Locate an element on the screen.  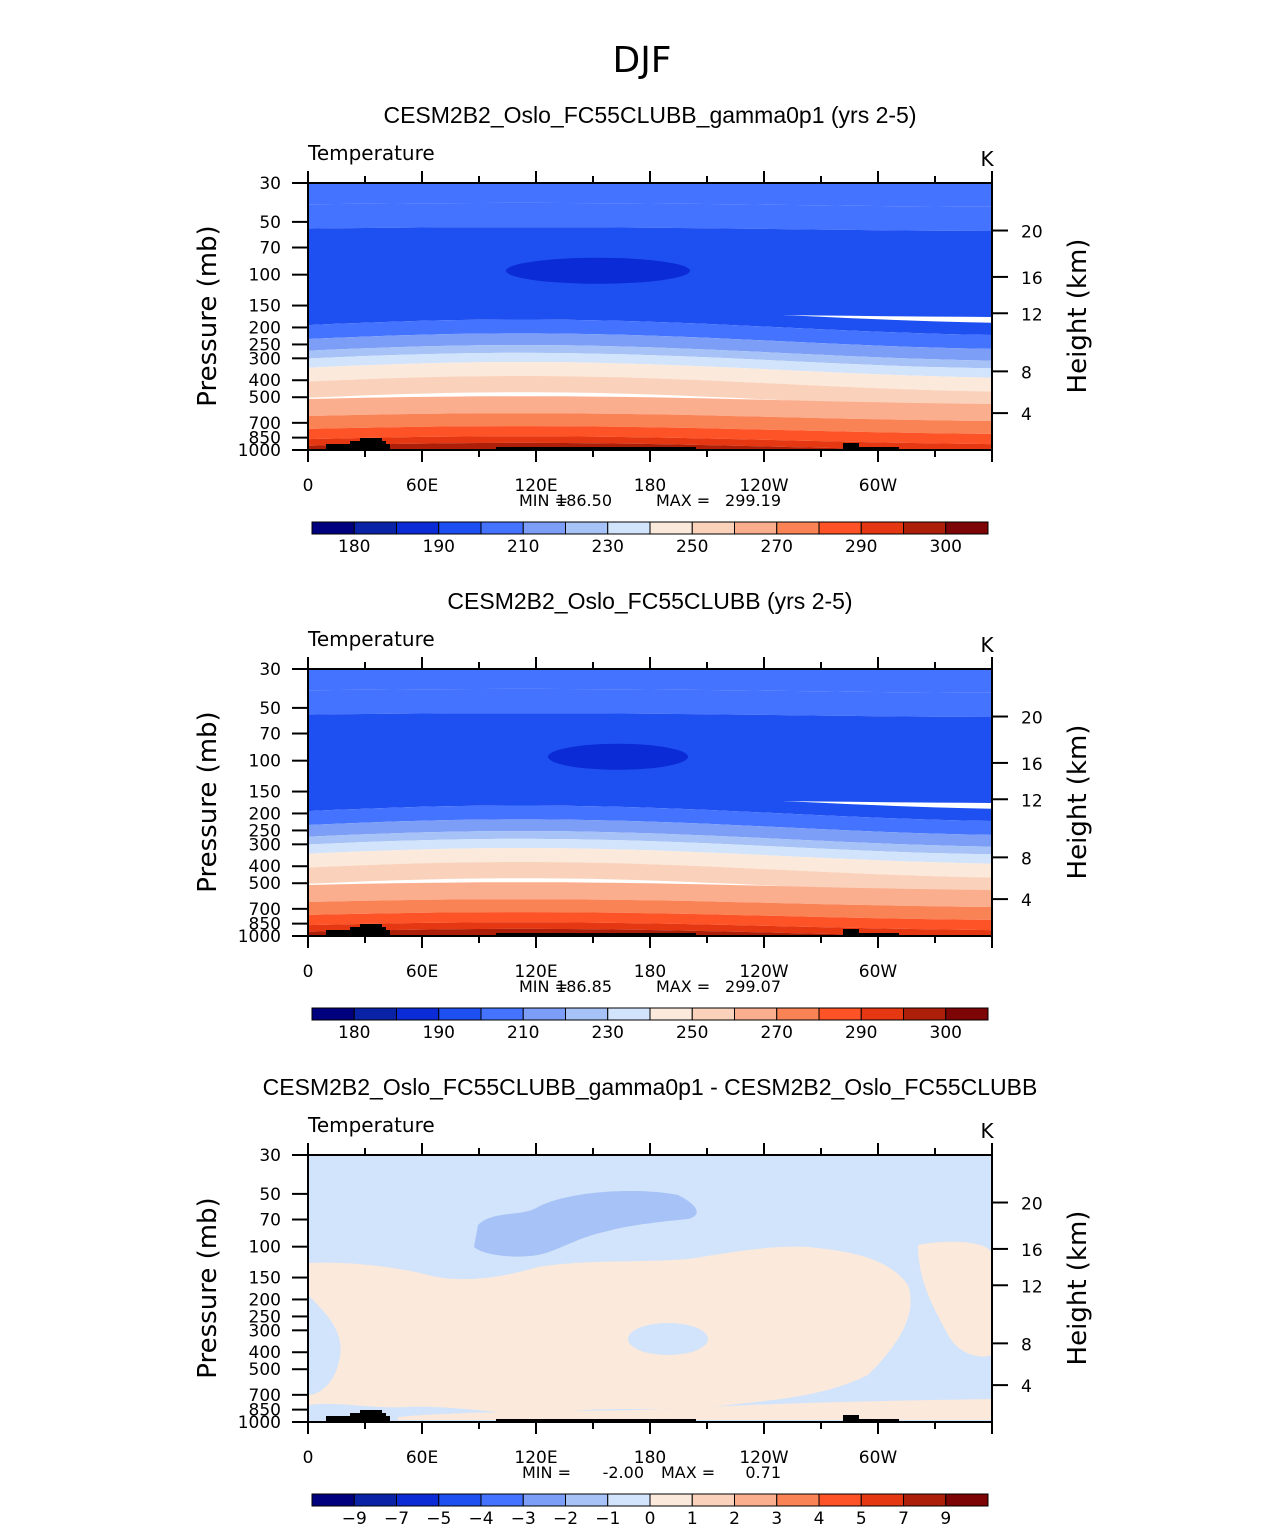
stats-line: MIN = 186.50 MAX = 299.19 is located at coordinates (650, 500).